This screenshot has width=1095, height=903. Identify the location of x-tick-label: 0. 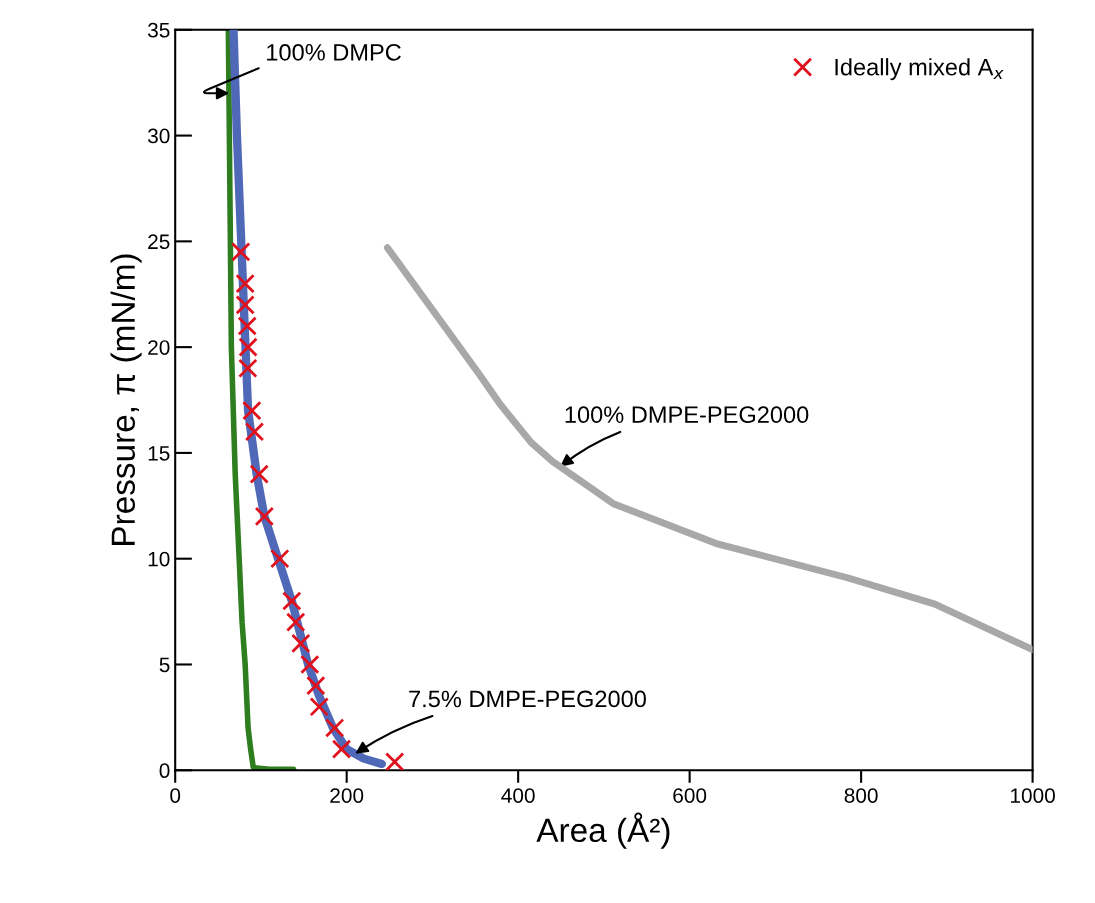
(175, 795).